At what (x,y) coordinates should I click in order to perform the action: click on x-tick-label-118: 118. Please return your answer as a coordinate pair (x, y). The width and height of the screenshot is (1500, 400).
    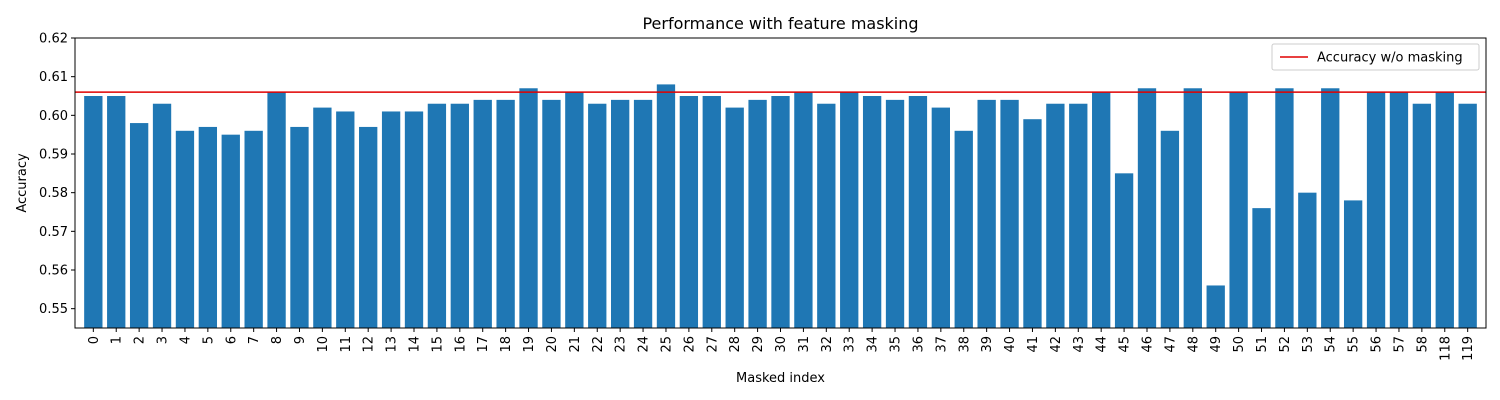
    Looking at the image, I should click on (1445, 348).